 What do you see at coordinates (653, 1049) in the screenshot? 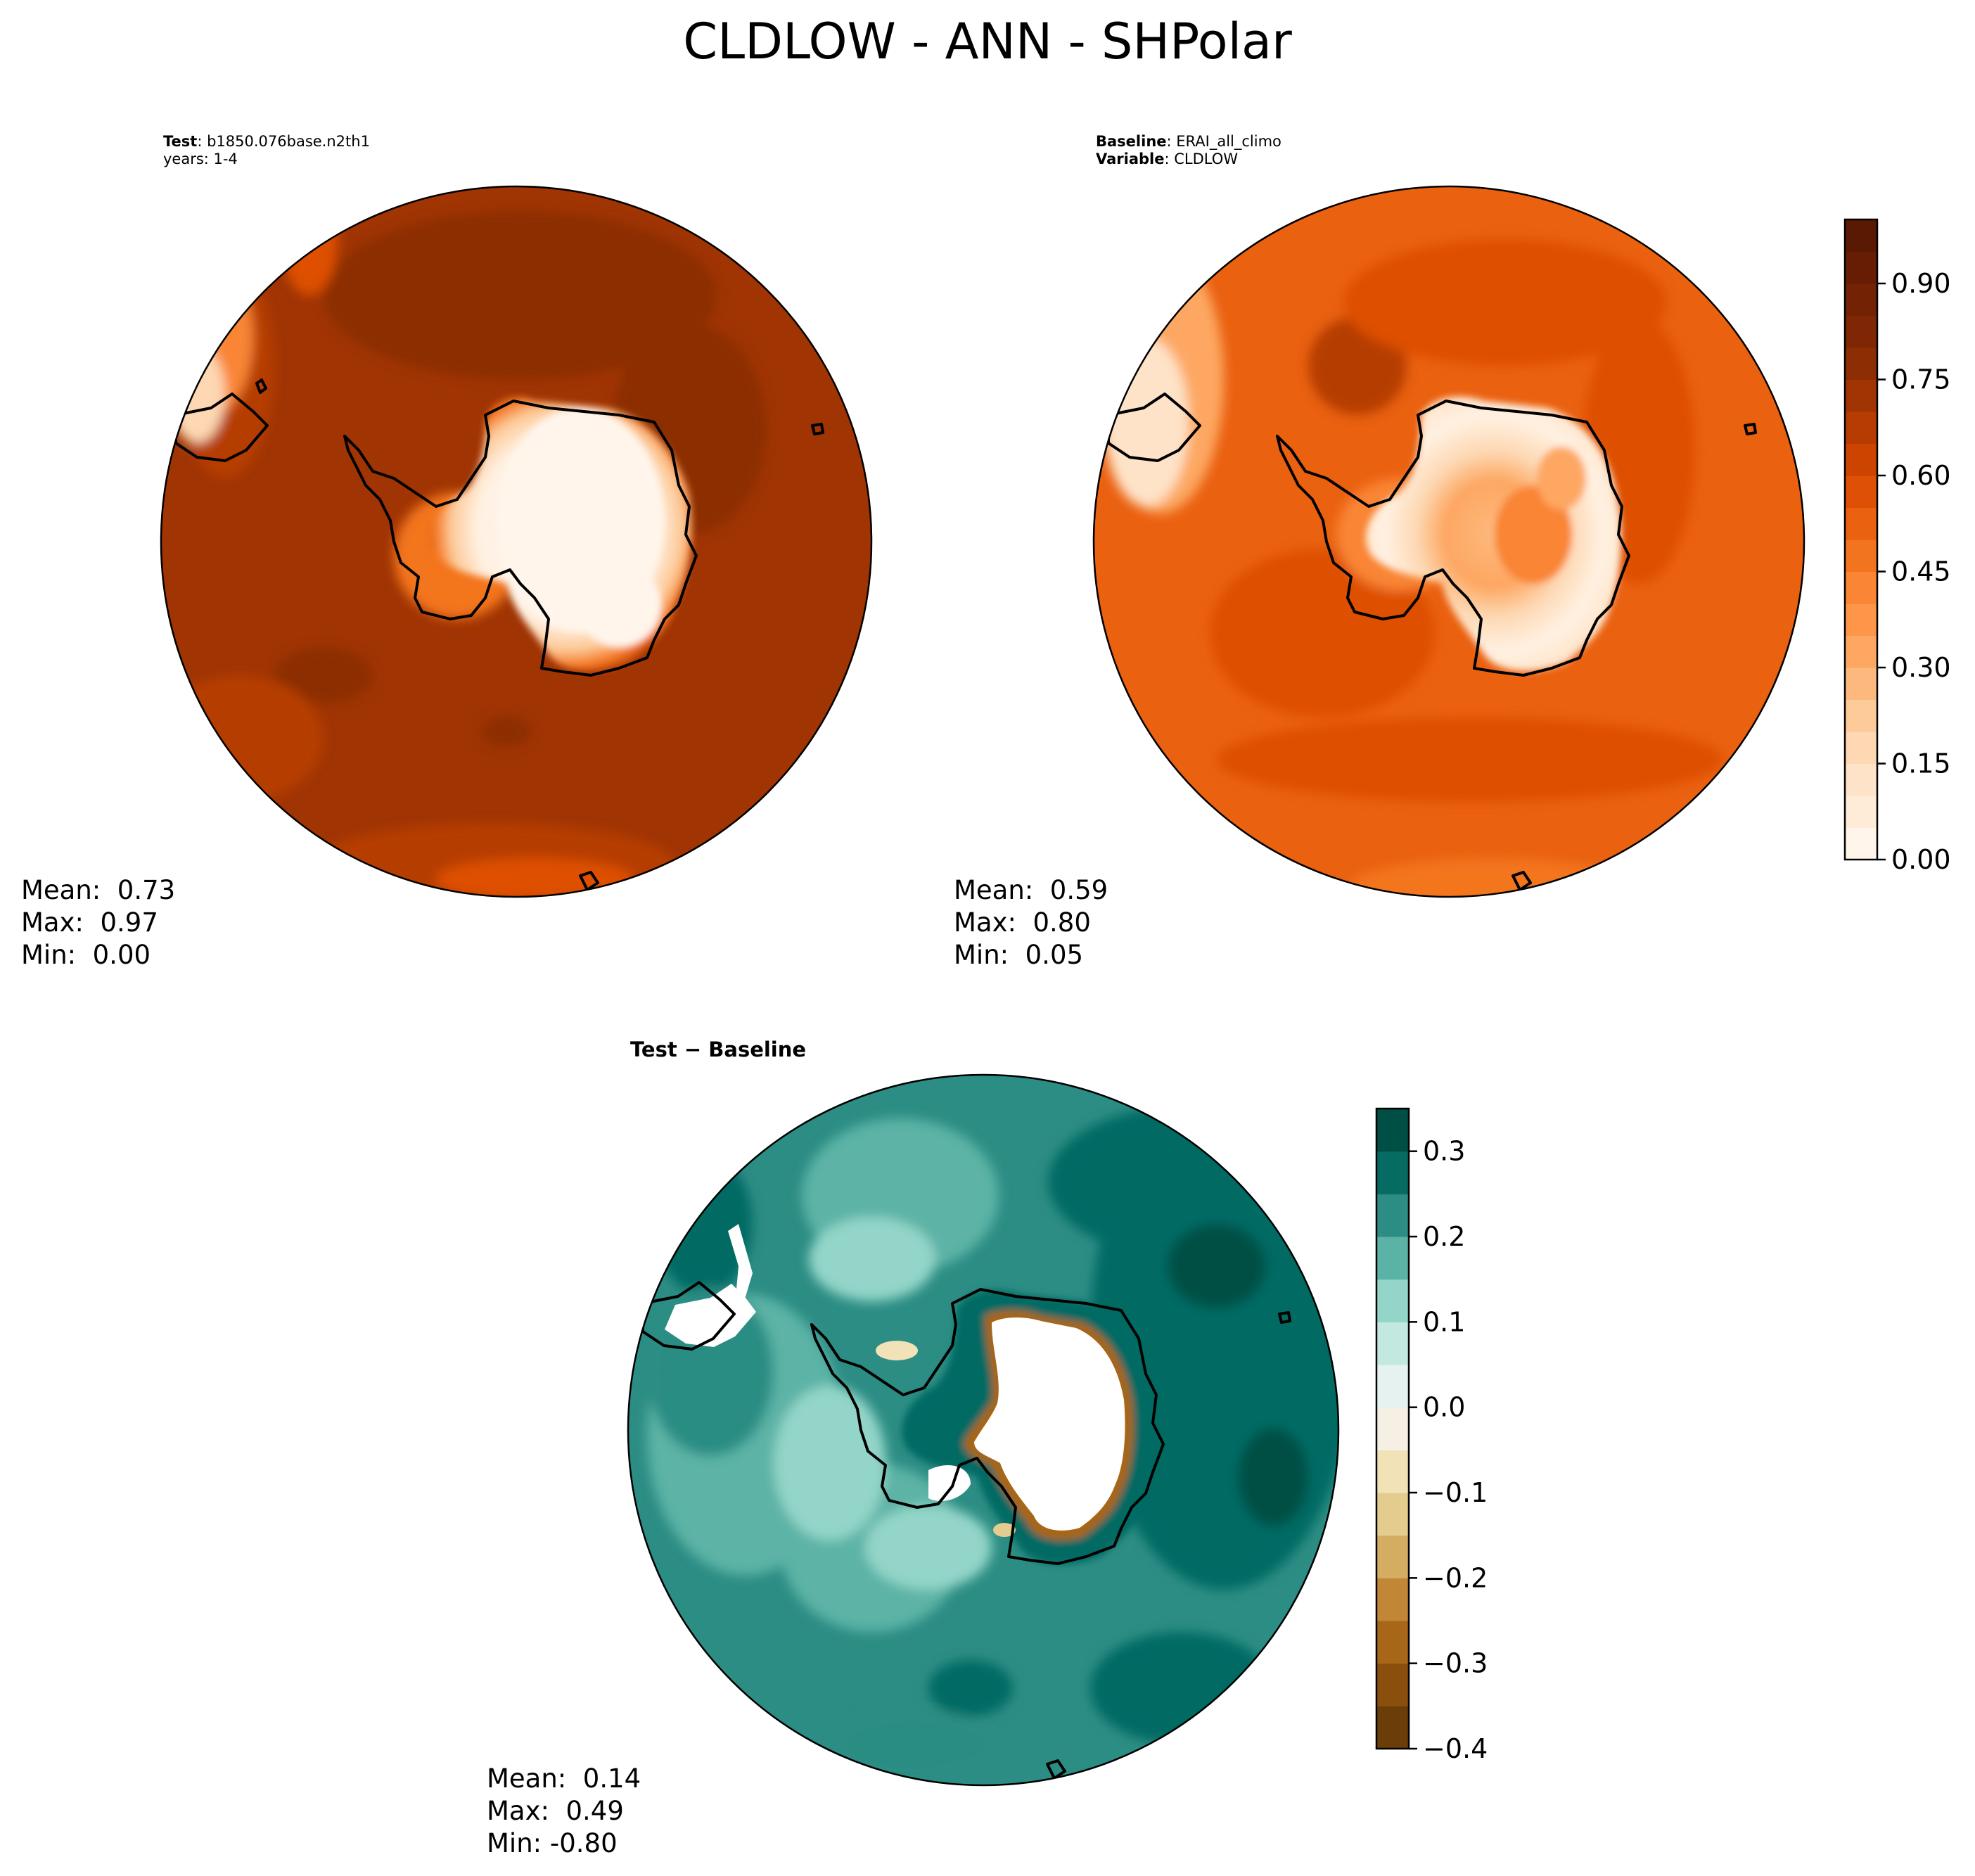
I see `diff-title-test: Test` at bounding box center [653, 1049].